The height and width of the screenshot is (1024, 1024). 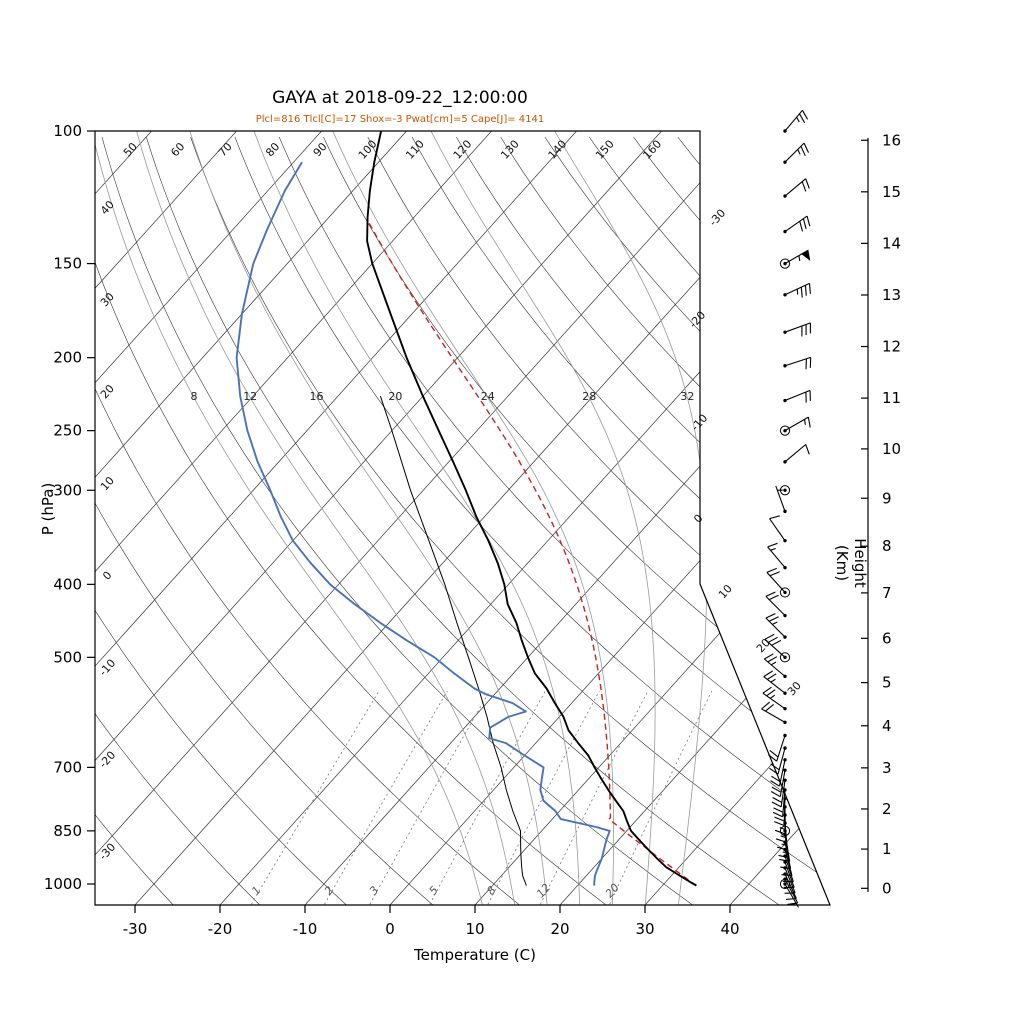 What do you see at coordinates (891, 398) in the screenshot?
I see `svg-text: 11` at bounding box center [891, 398].